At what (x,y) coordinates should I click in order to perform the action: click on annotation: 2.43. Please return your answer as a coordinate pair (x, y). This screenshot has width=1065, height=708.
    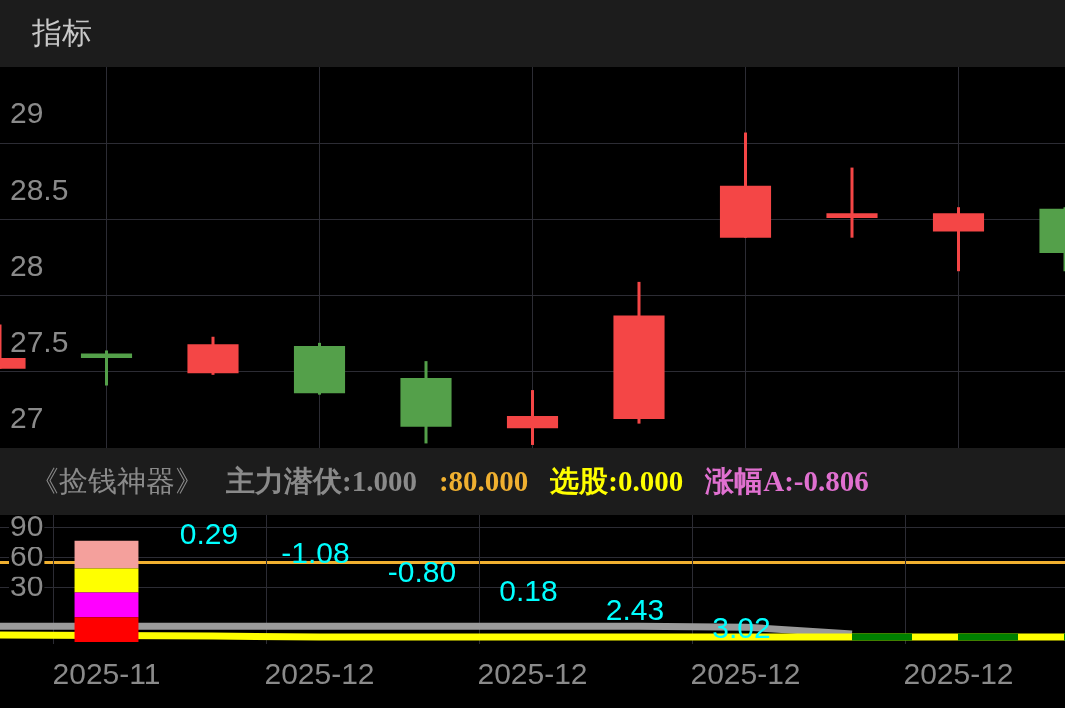
    Looking at the image, I should click on (635, 609).